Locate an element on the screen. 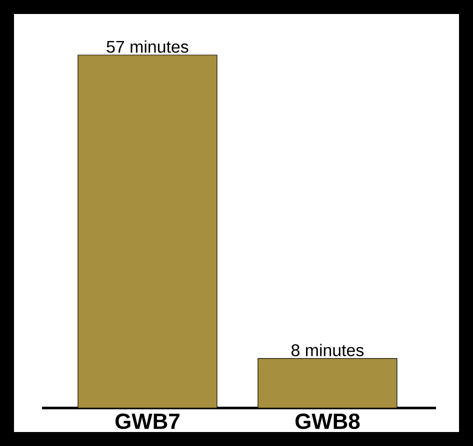  data-label: 8 minutes is located at coordinates (327, 350).